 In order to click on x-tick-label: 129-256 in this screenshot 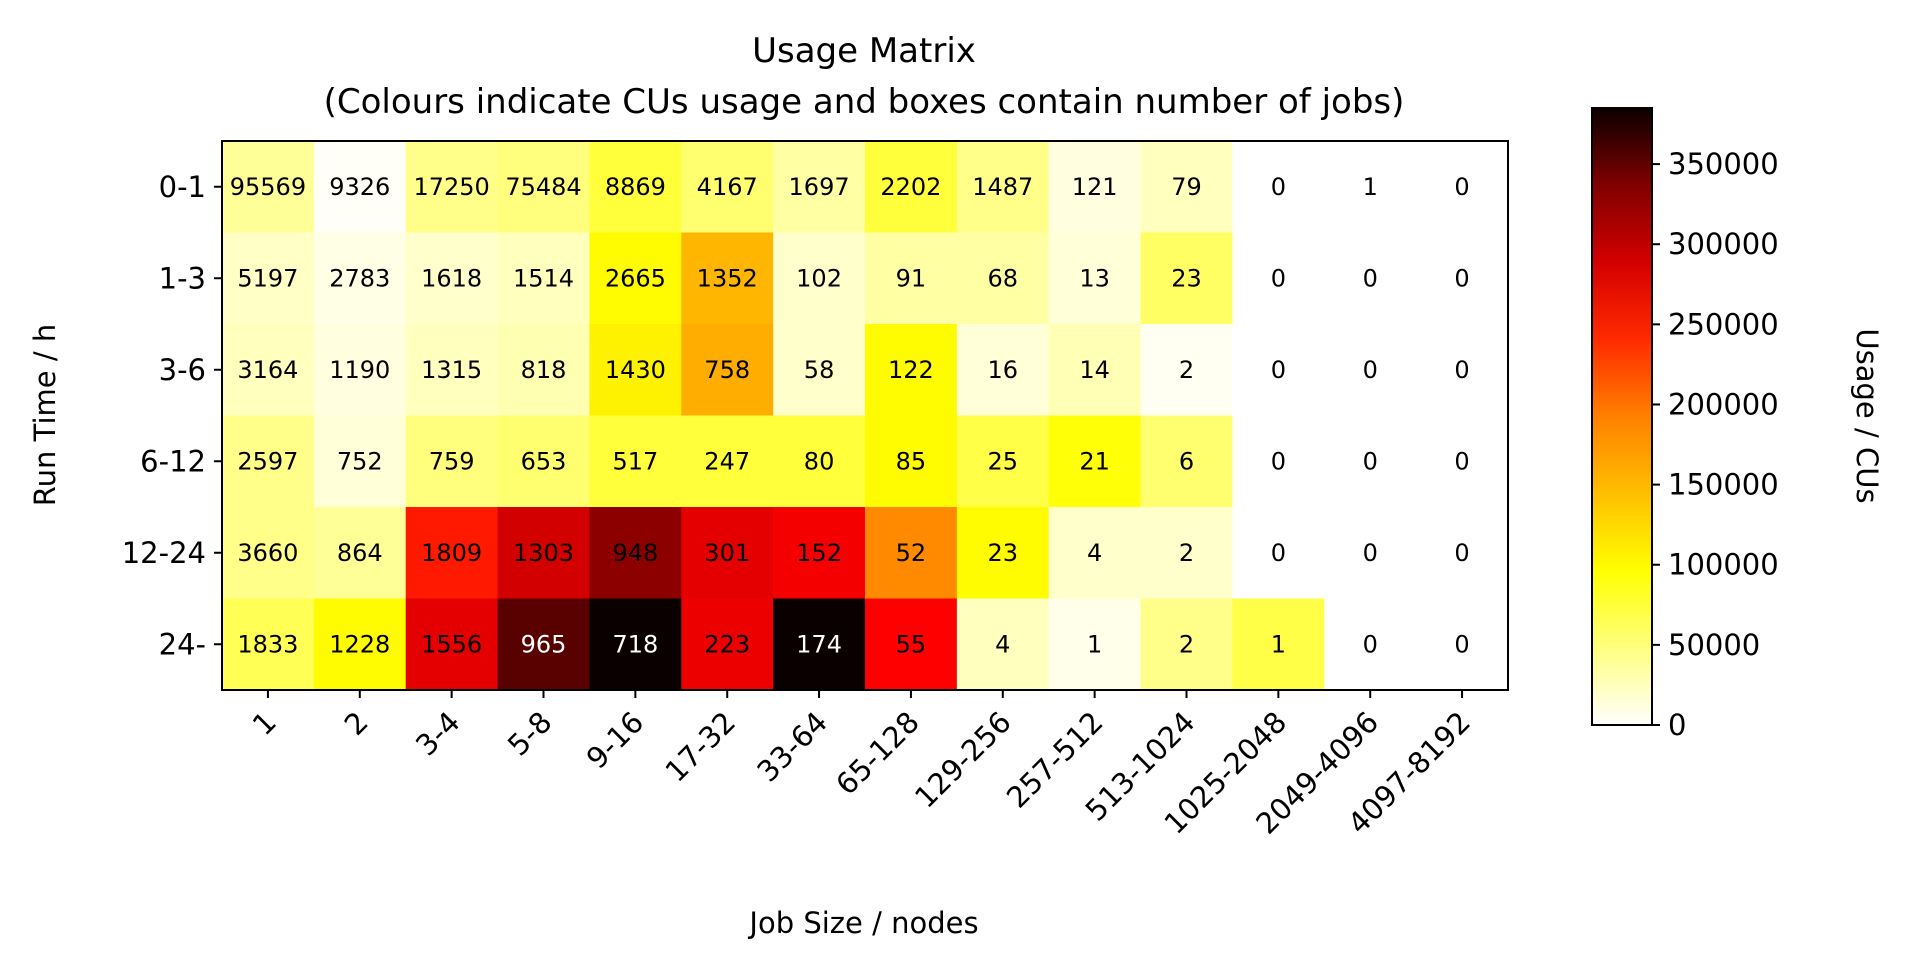, I will do `click(963, 760)`.